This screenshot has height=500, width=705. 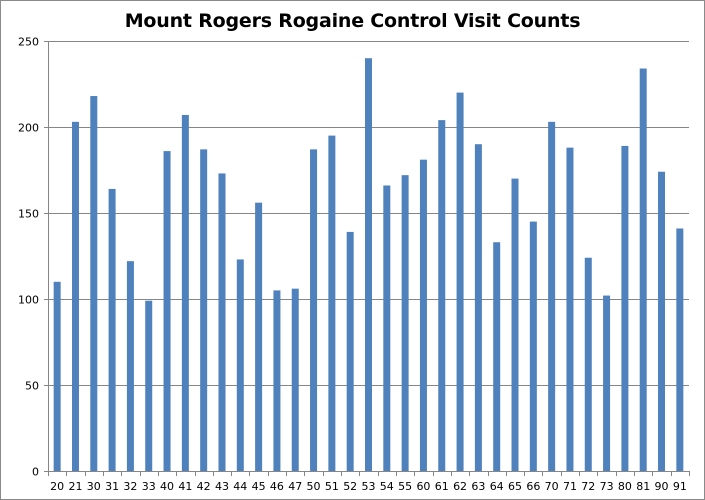 What do you see at coordinates (625, 486) in the screenshot?
I see `x-tick-label: 80` at bounding box center [625, 486].